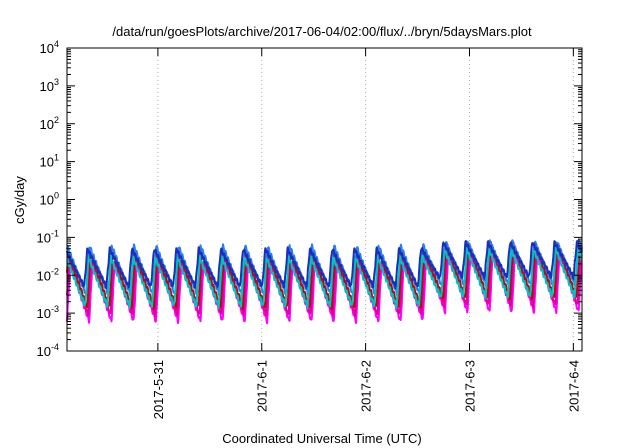  Describe the element at coordinates (158, 389) in the screenshot. I see `x-tick-label: 2017-5-31` at that location.